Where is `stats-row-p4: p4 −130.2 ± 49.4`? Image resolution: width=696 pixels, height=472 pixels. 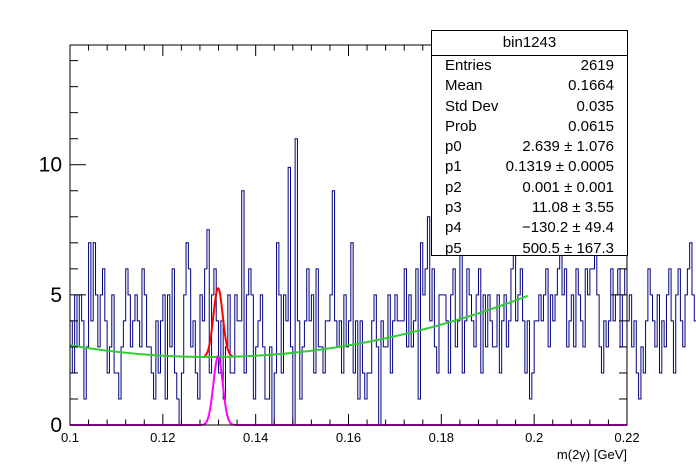
stats-row-p4: p4 −130.2 ± 49.4 is located at coordinates (529, 228).